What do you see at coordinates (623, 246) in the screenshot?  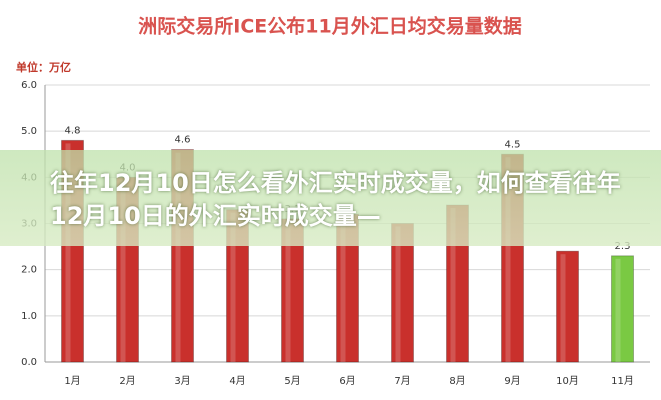 I see `value-label: 2.3` at bounding box center [623, 246].